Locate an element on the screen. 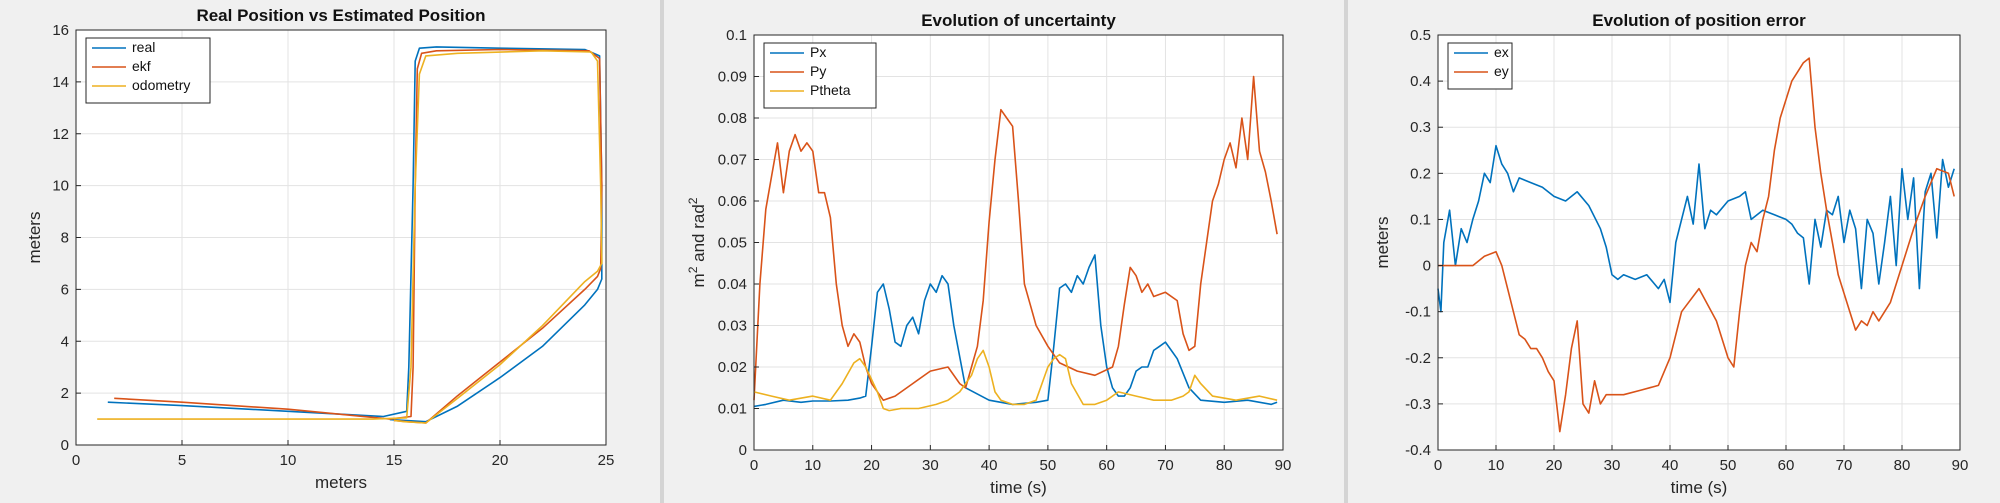 This screenshot has height=503, width=2000. y-tick-label: 0.05 is located at coordinates (732, 243).